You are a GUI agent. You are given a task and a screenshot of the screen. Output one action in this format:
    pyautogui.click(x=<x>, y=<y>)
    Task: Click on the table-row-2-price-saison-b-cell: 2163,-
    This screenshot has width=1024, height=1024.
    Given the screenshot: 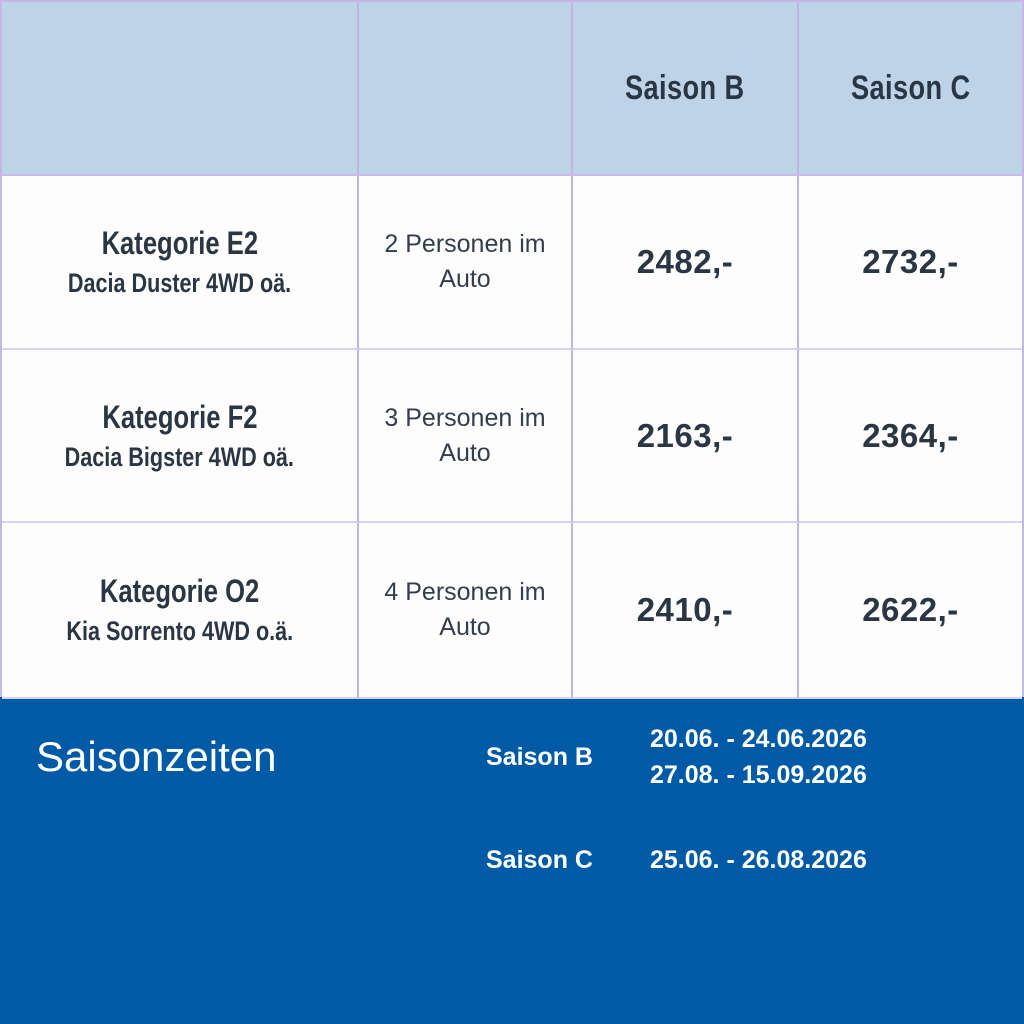 What is the action you would take?
    pyautogui.click(x=686, y=436)
    